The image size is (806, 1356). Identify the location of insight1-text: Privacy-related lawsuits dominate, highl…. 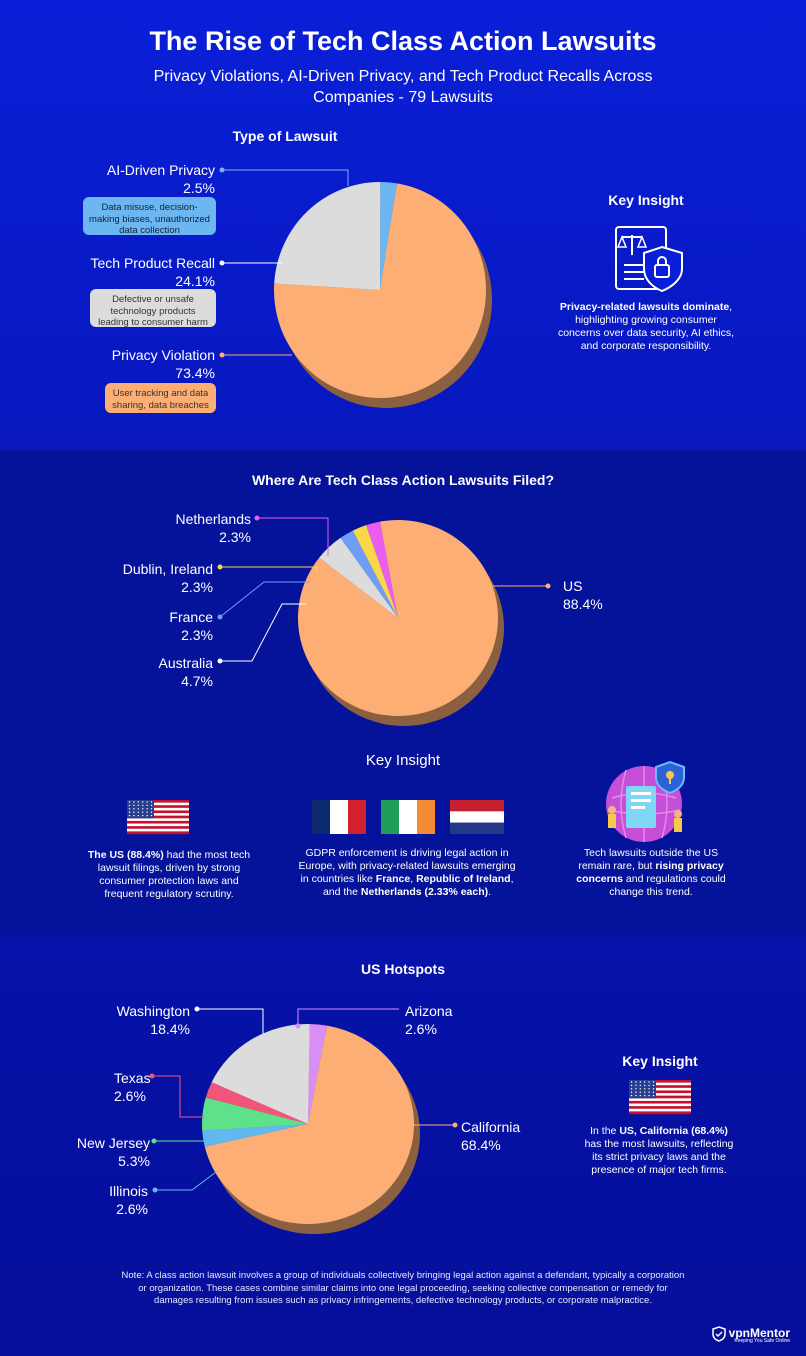
(646, 327).